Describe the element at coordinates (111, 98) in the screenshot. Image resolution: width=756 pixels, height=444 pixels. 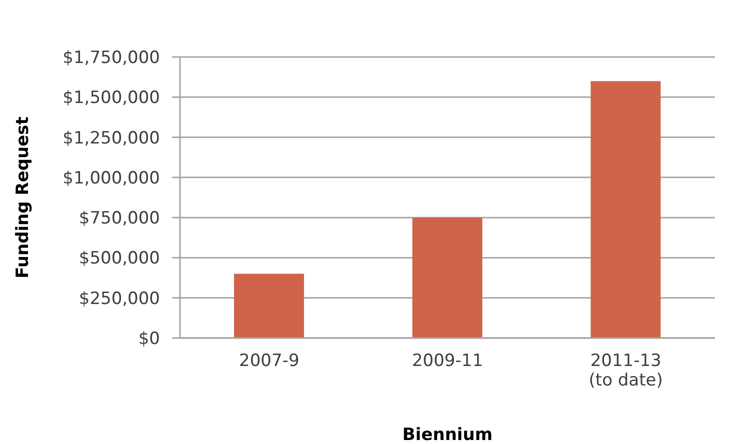
I see `y-tick-label: $1,500,000` at that location.